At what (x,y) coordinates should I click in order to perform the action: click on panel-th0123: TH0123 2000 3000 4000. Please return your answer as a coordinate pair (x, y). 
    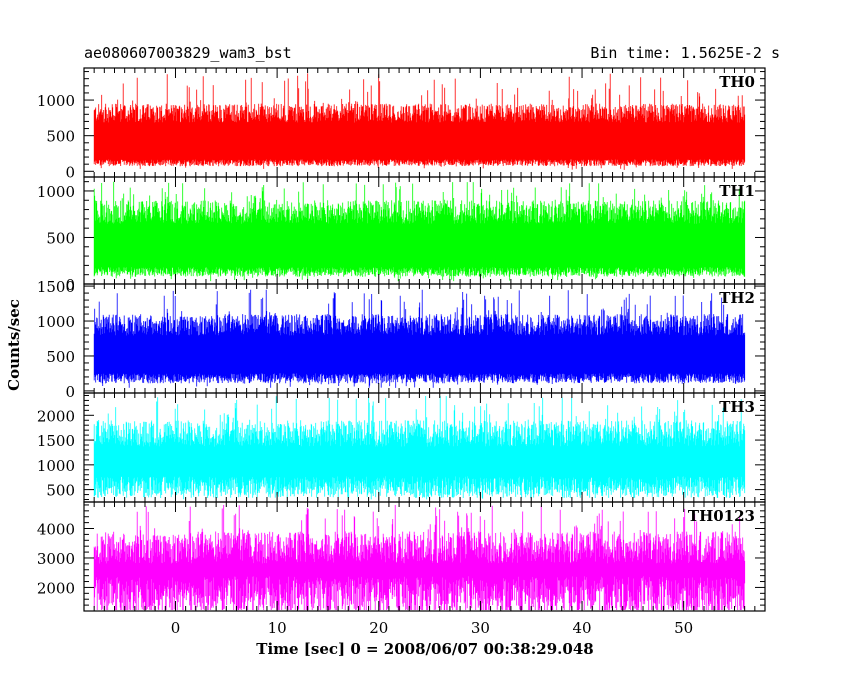
    Looking at the image, I should click on (401, 556).